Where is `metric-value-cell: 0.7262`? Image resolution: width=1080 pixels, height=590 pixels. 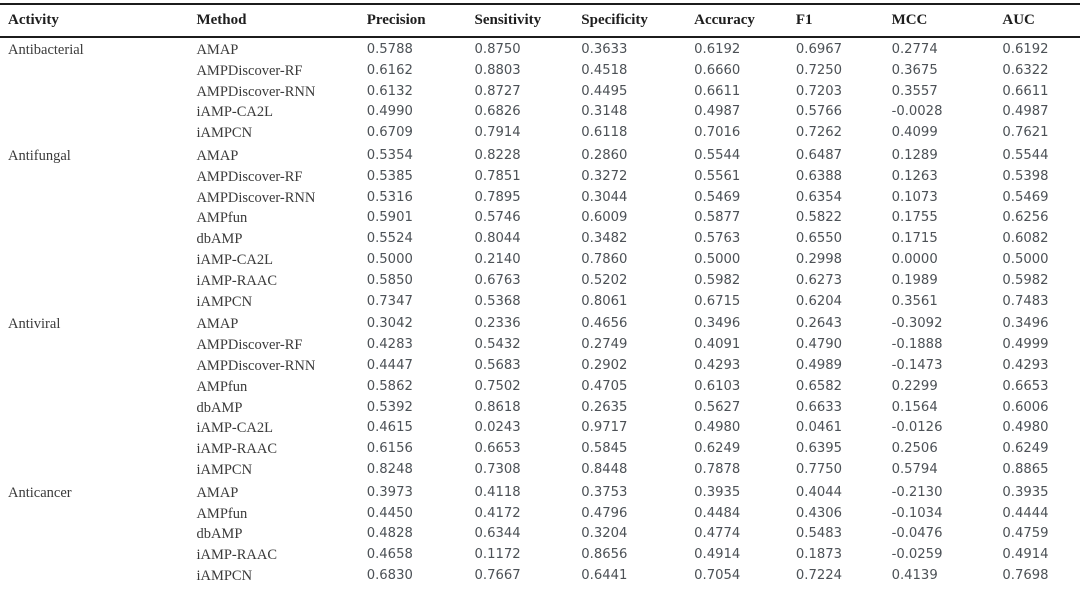 metric-value-cell: 0.7262 is located at coordinates (819, 133).